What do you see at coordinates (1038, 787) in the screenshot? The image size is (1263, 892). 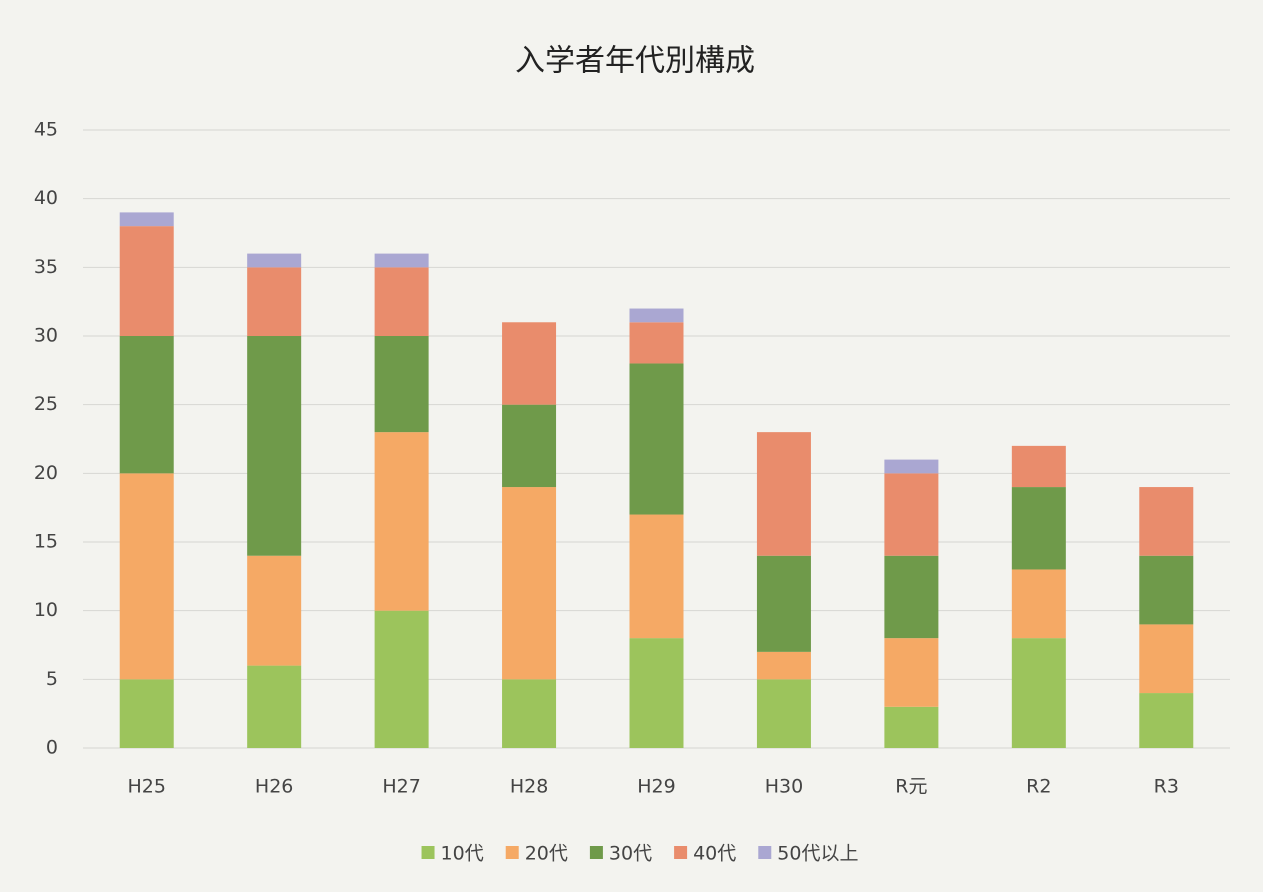 I see `x-tick-label: R2` at bounding box center [1038, 787].